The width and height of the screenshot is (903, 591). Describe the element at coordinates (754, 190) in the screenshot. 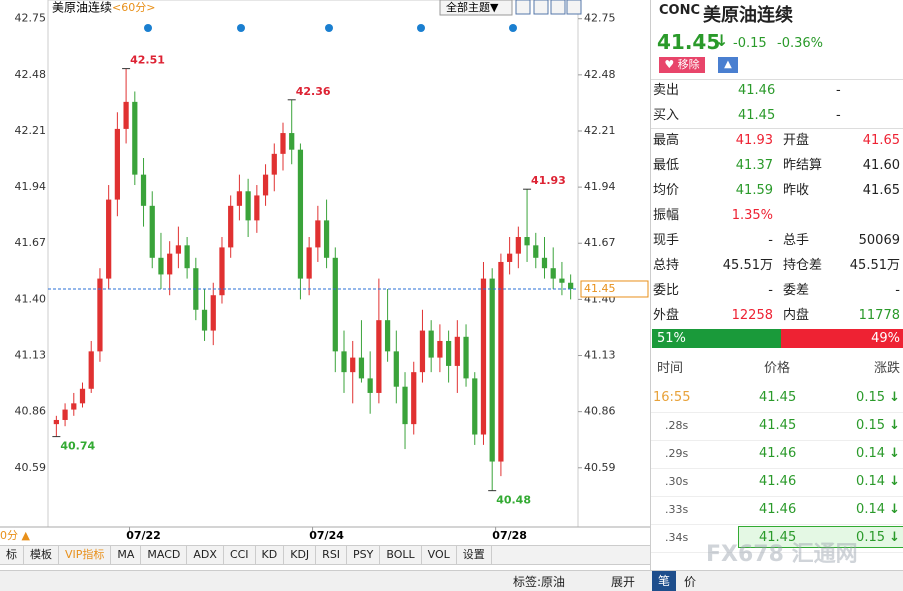

I see `value: 41.59` at that location.